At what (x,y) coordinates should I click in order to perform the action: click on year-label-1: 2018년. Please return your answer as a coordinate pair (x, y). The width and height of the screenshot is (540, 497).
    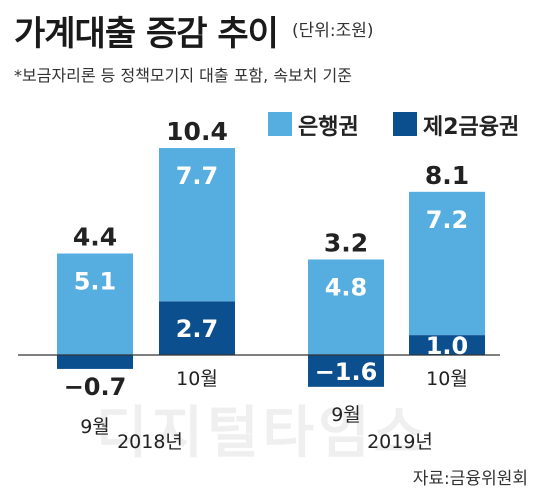
    Looking at the image, I should click on (150, 442).